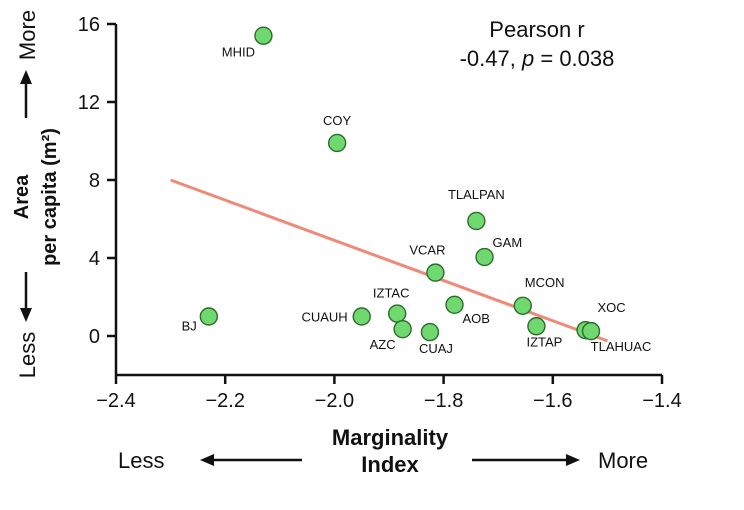  I want to click on point-label-mcon: MCON, so click(545, 282).